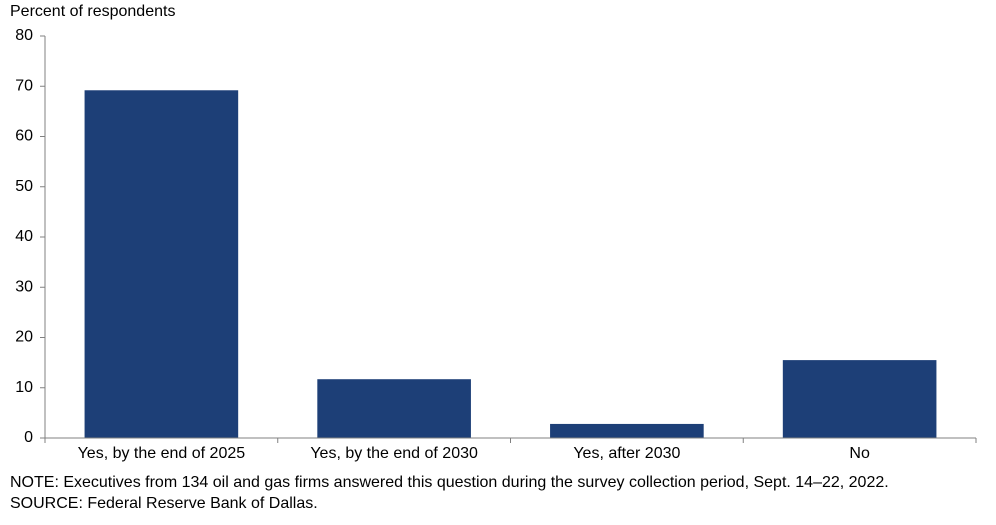 This screenshot has width=996, height=525. I want to click on y-tick-label: 10, so click(24, 387).